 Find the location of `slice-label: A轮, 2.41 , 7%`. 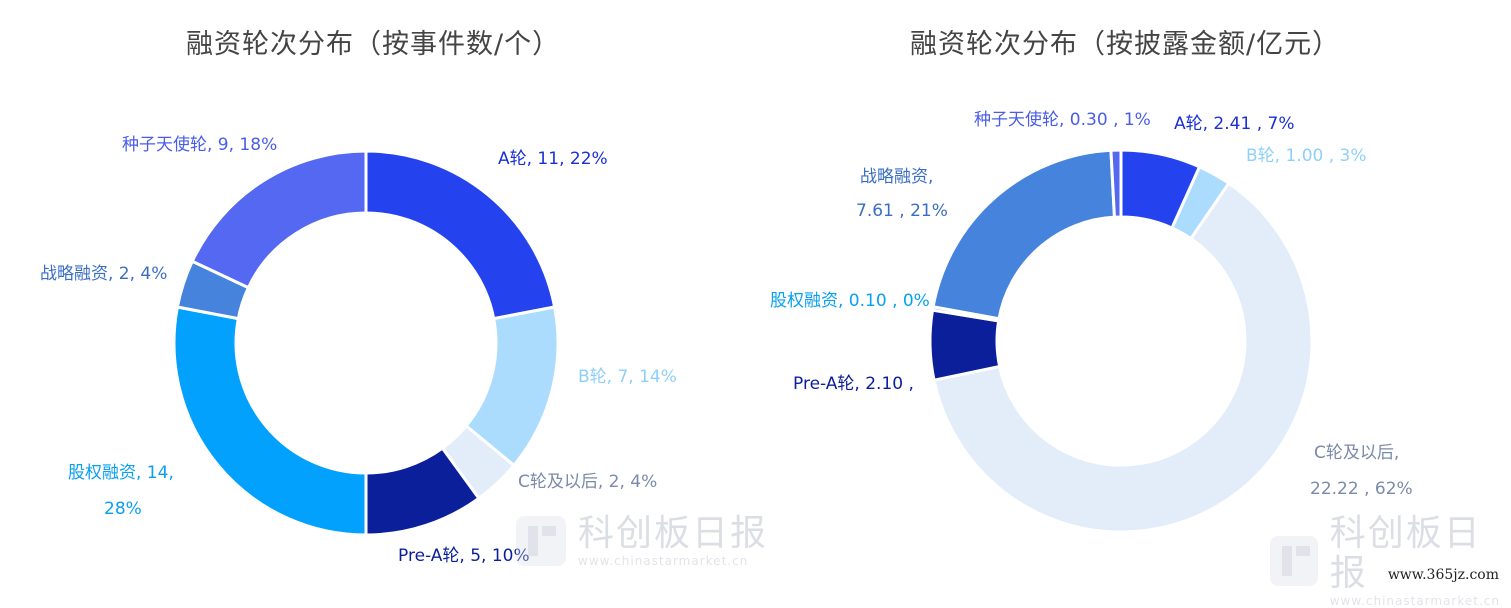

slice-label: A轮, 2.41 , 7% is located at coordinates (1234, 124).